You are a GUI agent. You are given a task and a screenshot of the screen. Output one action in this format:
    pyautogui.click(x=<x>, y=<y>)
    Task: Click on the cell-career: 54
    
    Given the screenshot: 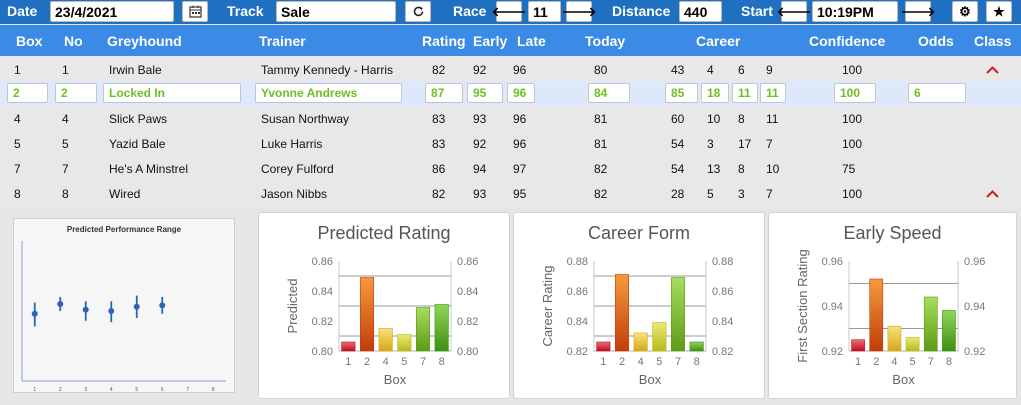 What is the action you would take?
    pyautogui.click(x=678, y=169)
    